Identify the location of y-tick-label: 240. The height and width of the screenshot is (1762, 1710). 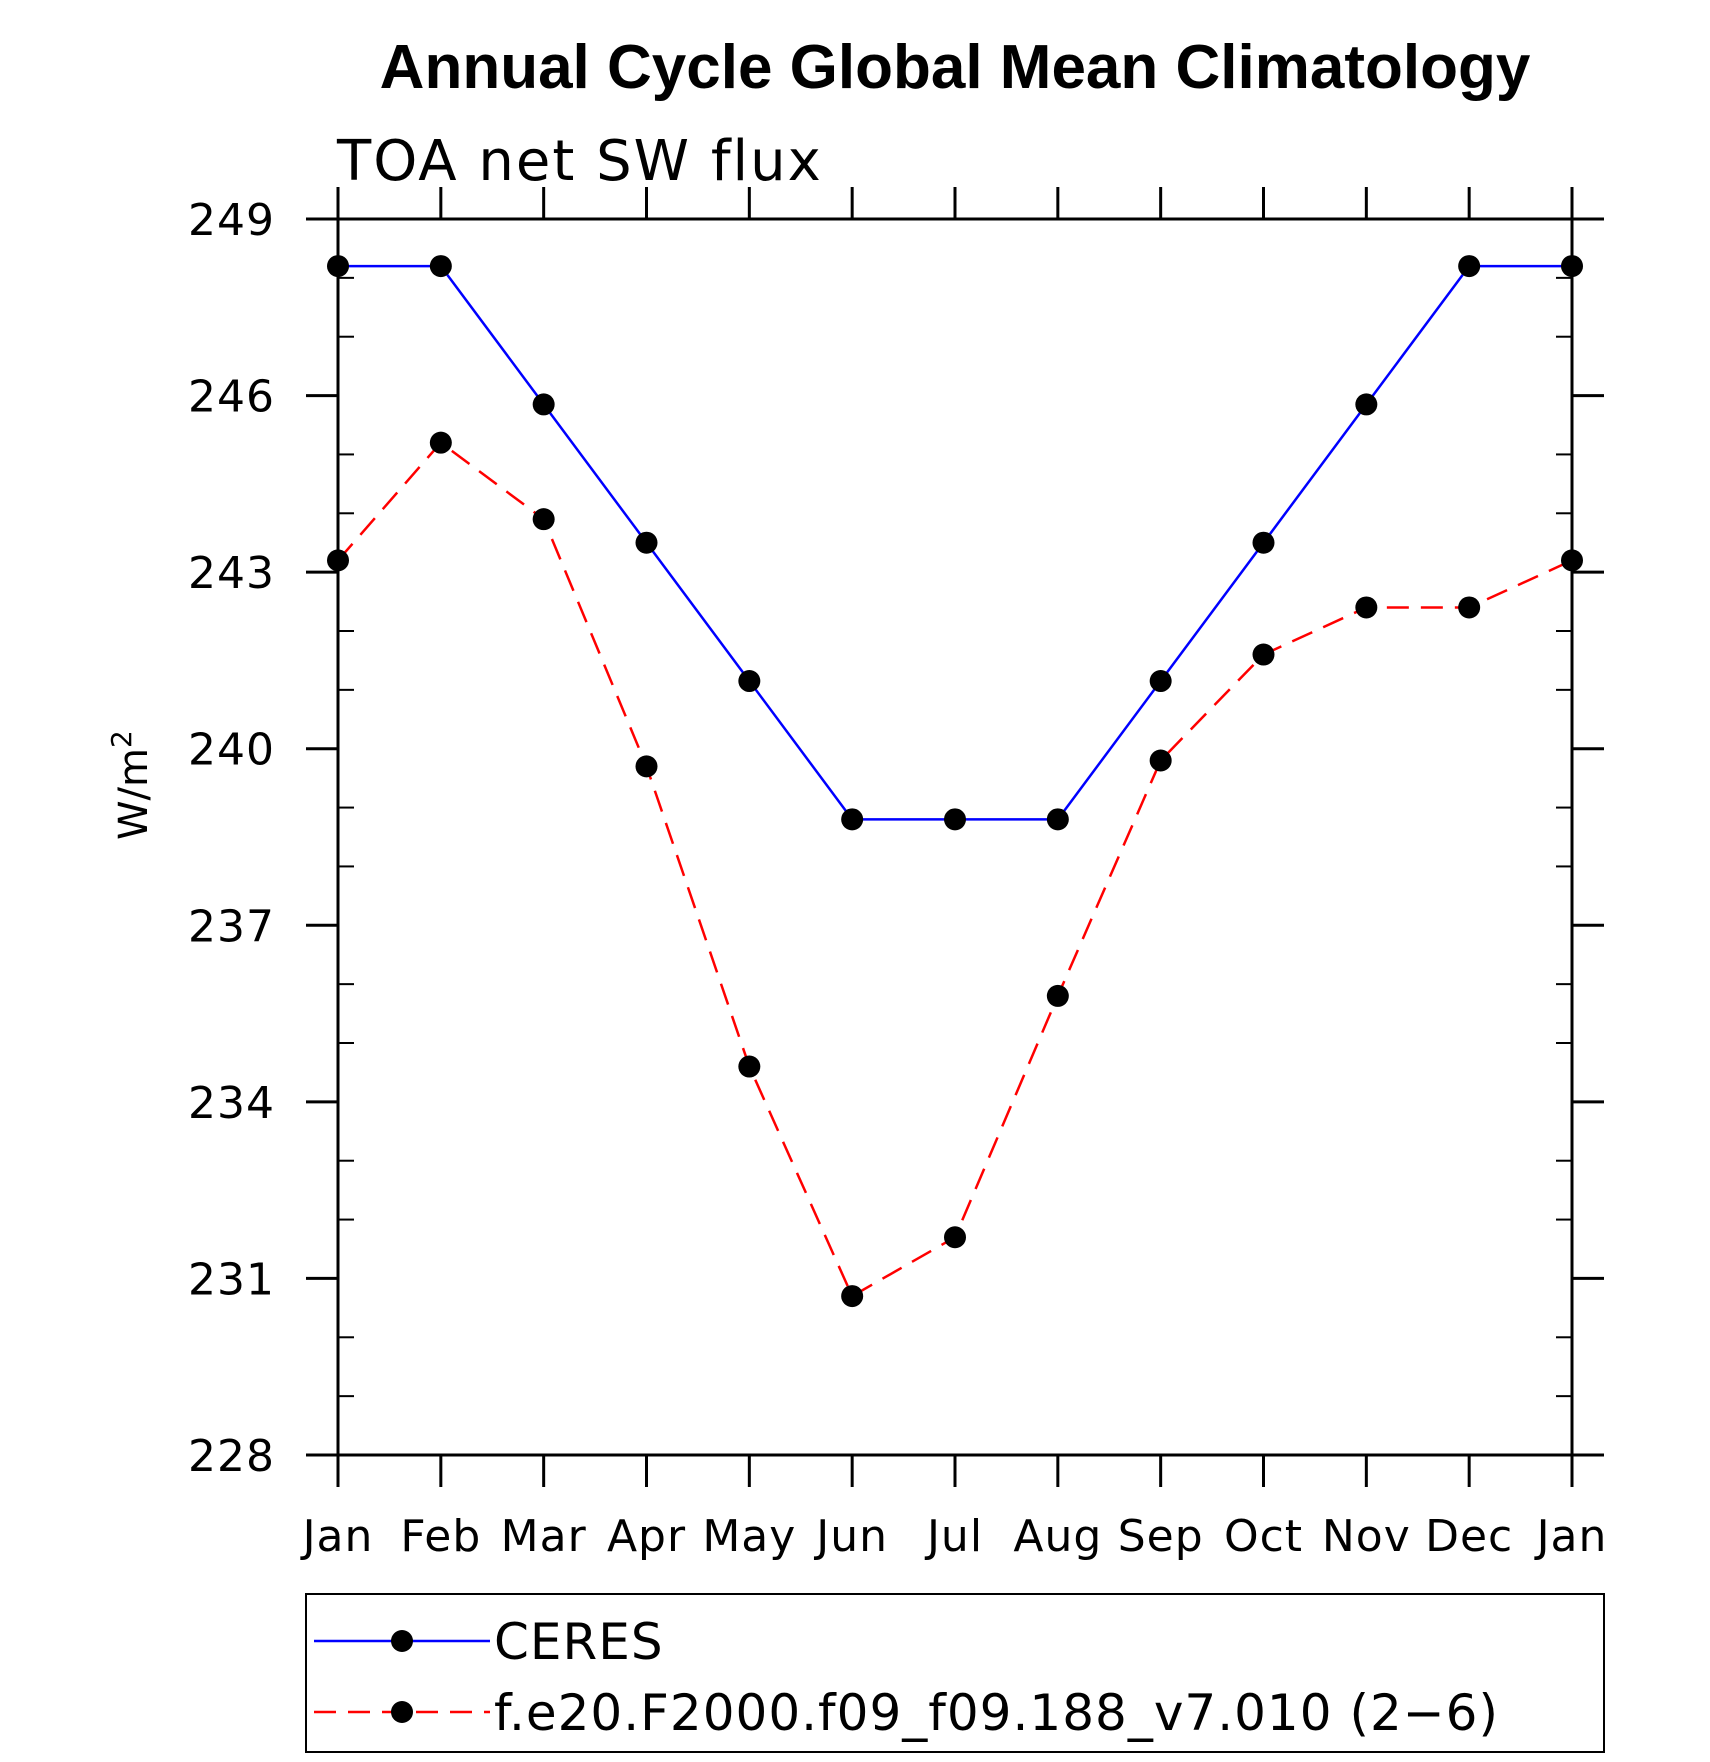
(231, 750).